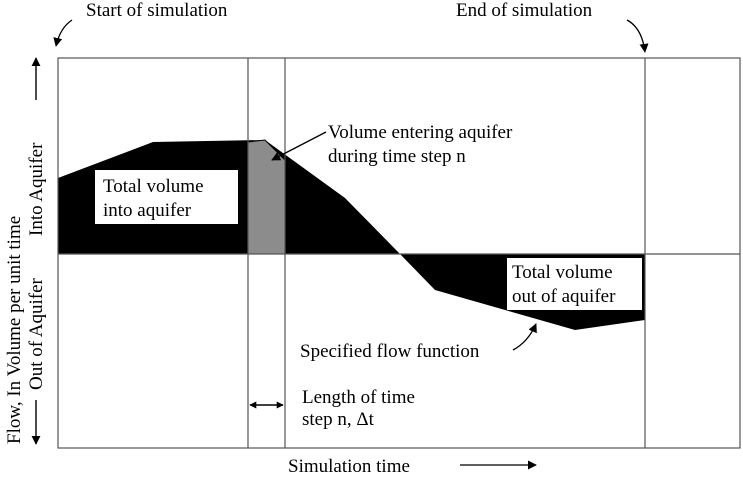  What do you see at coordinates (397, 156) in the screenshot?
I see `volume-entering-label-line2: during time step n` at bounding box center [397, 156].